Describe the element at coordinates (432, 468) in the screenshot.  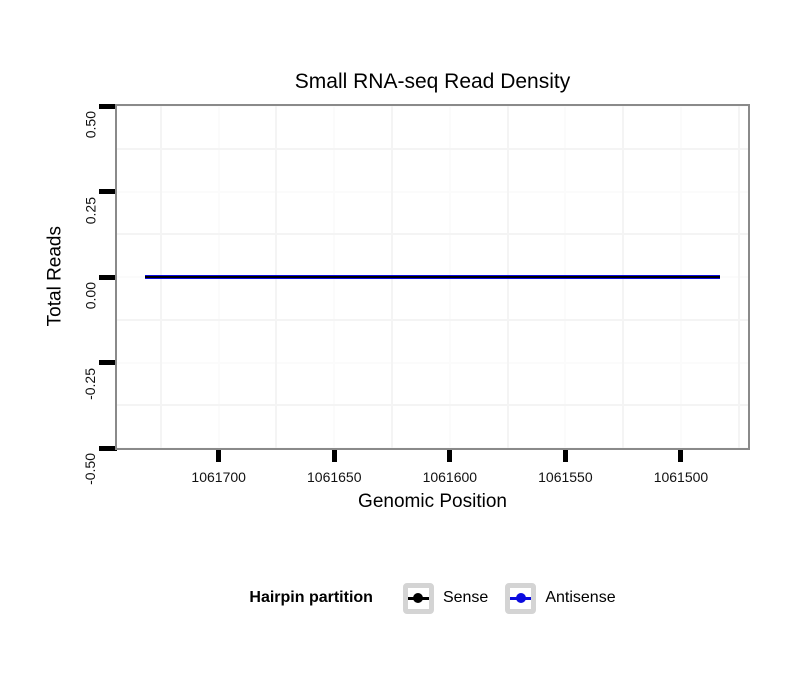
I see `x-axis-labels: 1061700 1061650 1061600 1061550 1061500` at that location.